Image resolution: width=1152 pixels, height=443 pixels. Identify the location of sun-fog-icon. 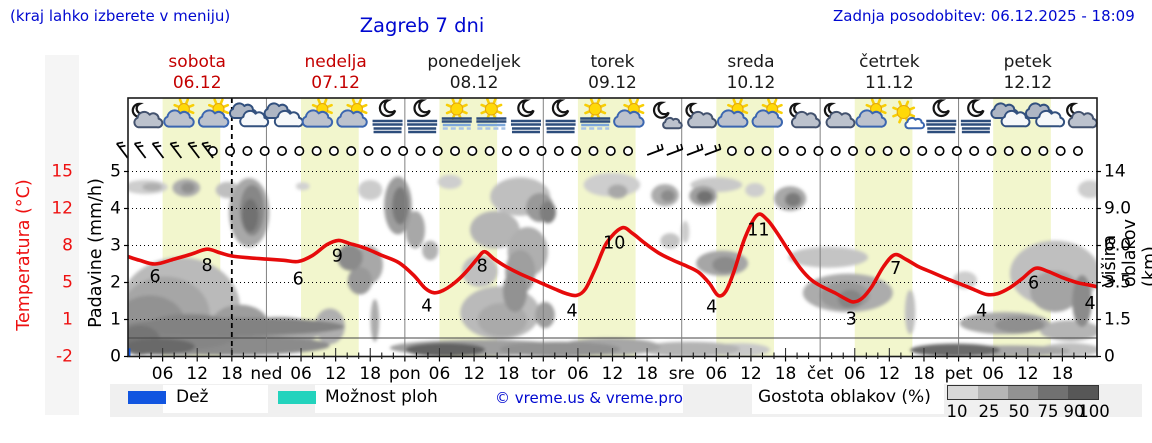
(491, 113).